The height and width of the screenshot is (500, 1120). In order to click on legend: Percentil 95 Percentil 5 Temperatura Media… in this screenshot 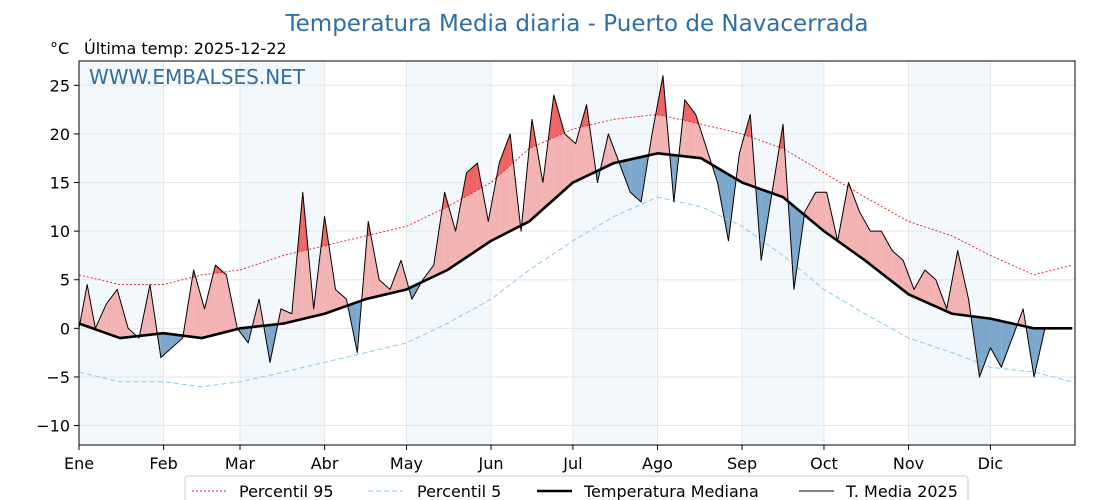, I will do `click(576, 487)`.